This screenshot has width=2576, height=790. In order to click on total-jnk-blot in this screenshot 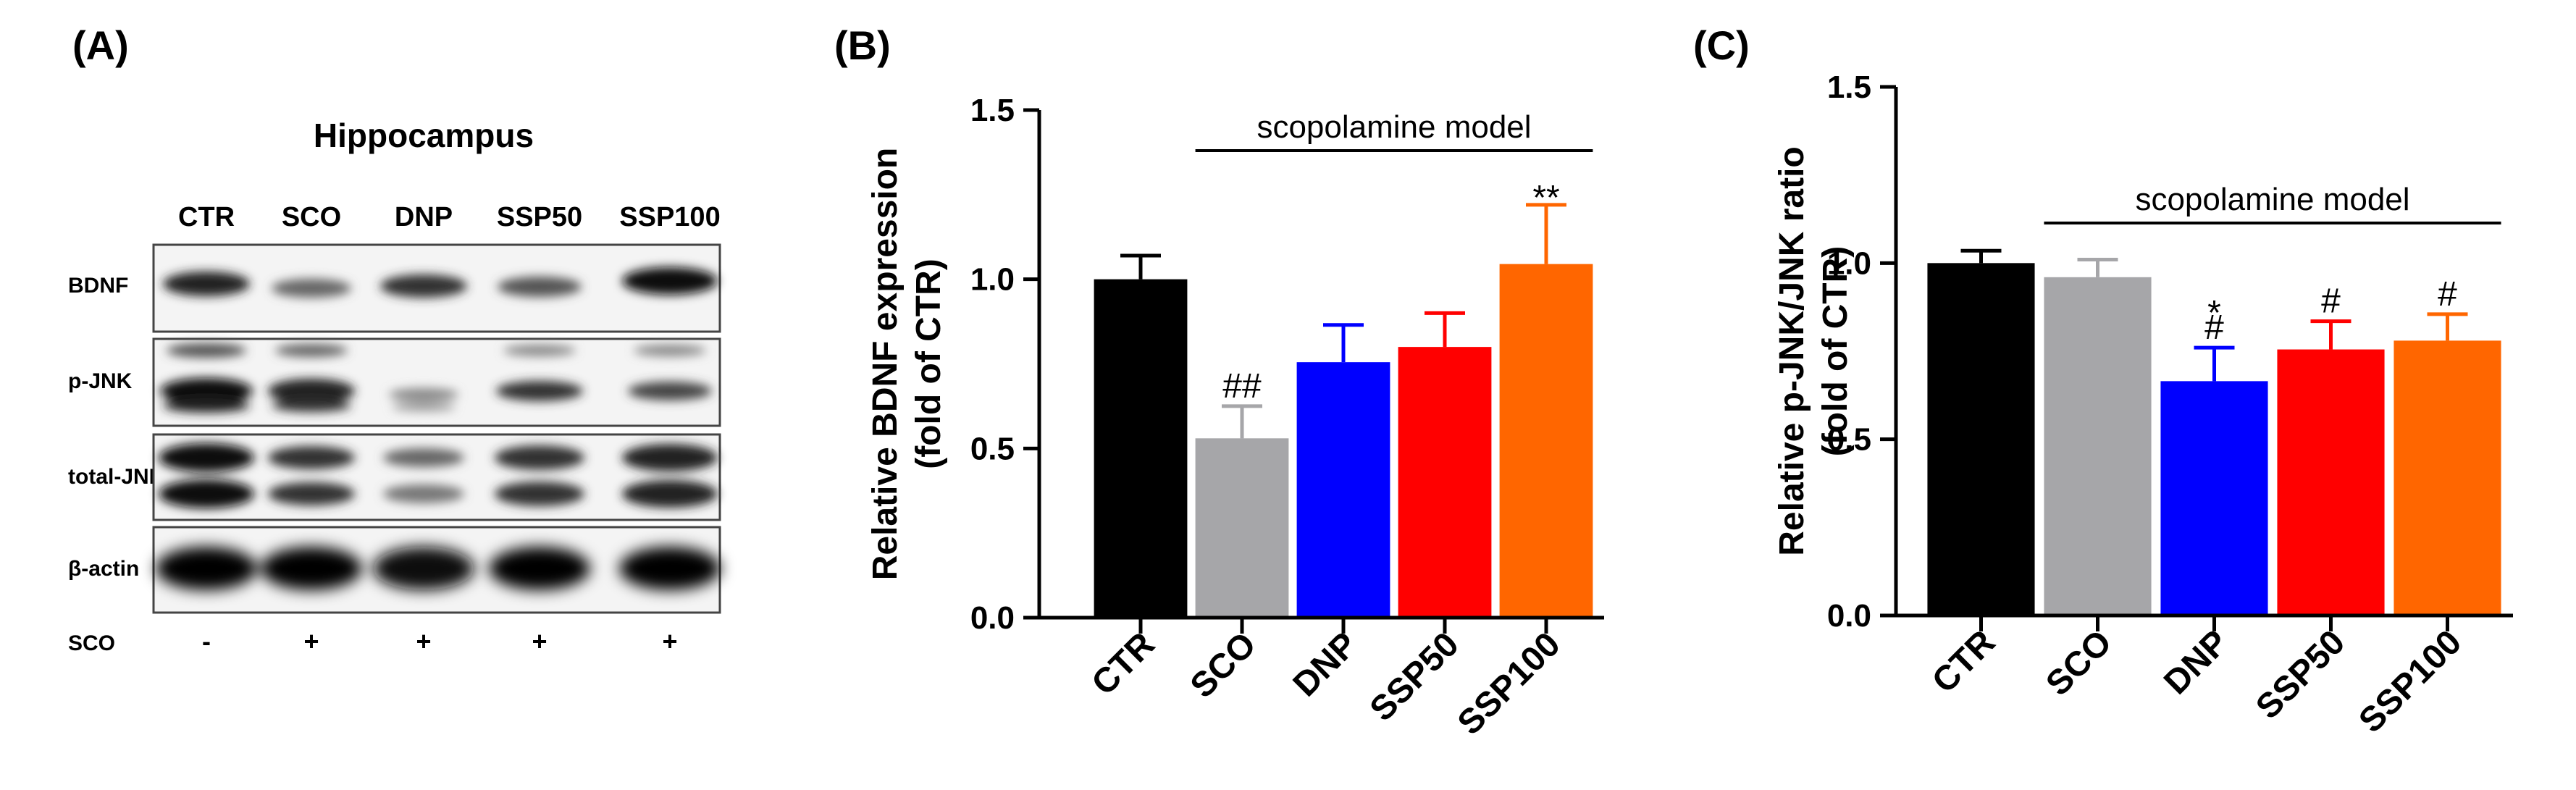, I will do `click(436, 477)`.